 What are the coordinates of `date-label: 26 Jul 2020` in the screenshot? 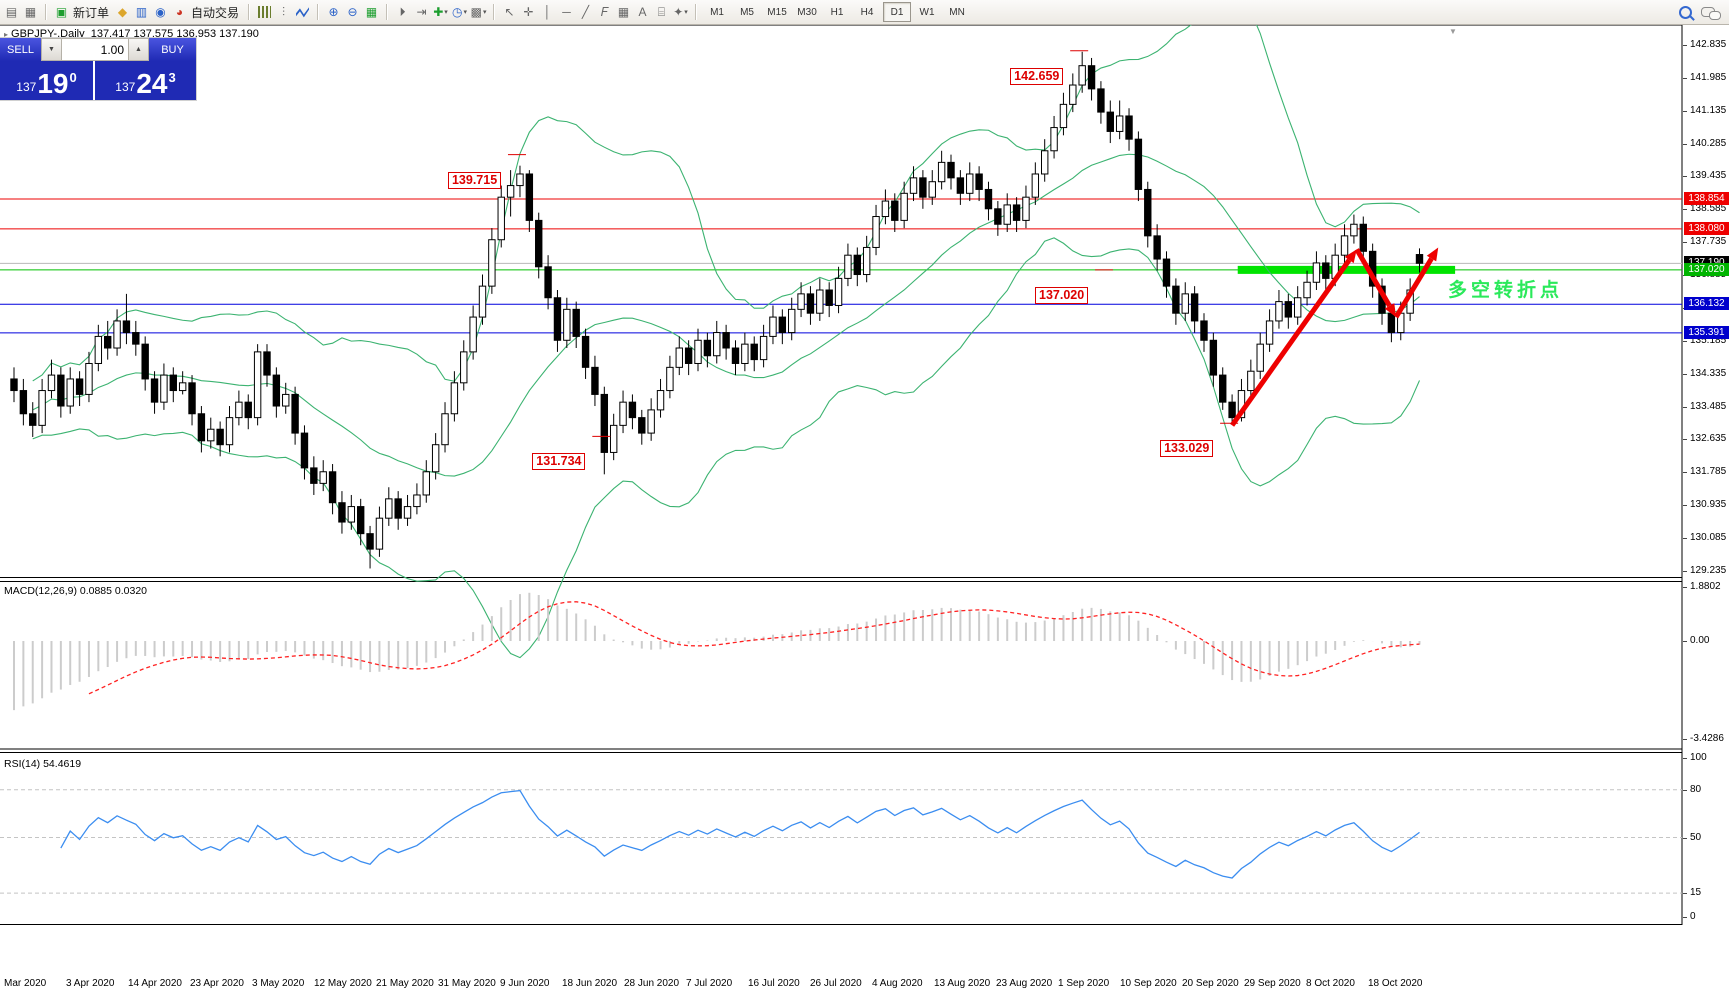 It's located at (836, 983).